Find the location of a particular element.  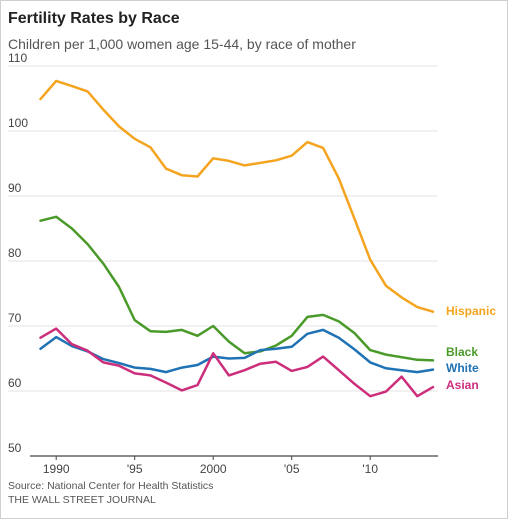

series-label-white: White is located at coordinates (462, 368).